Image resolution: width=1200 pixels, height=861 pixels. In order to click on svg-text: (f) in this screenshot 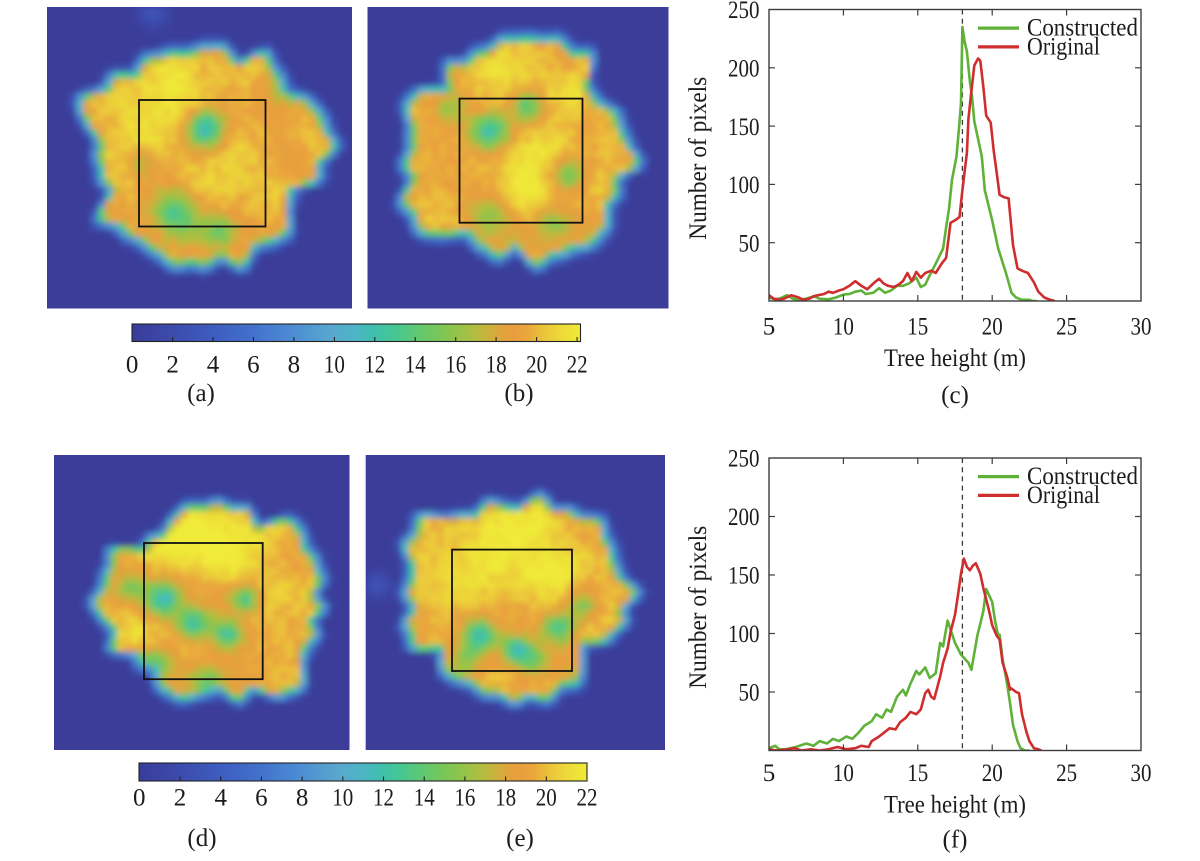, I will do `click(955, 840)`.